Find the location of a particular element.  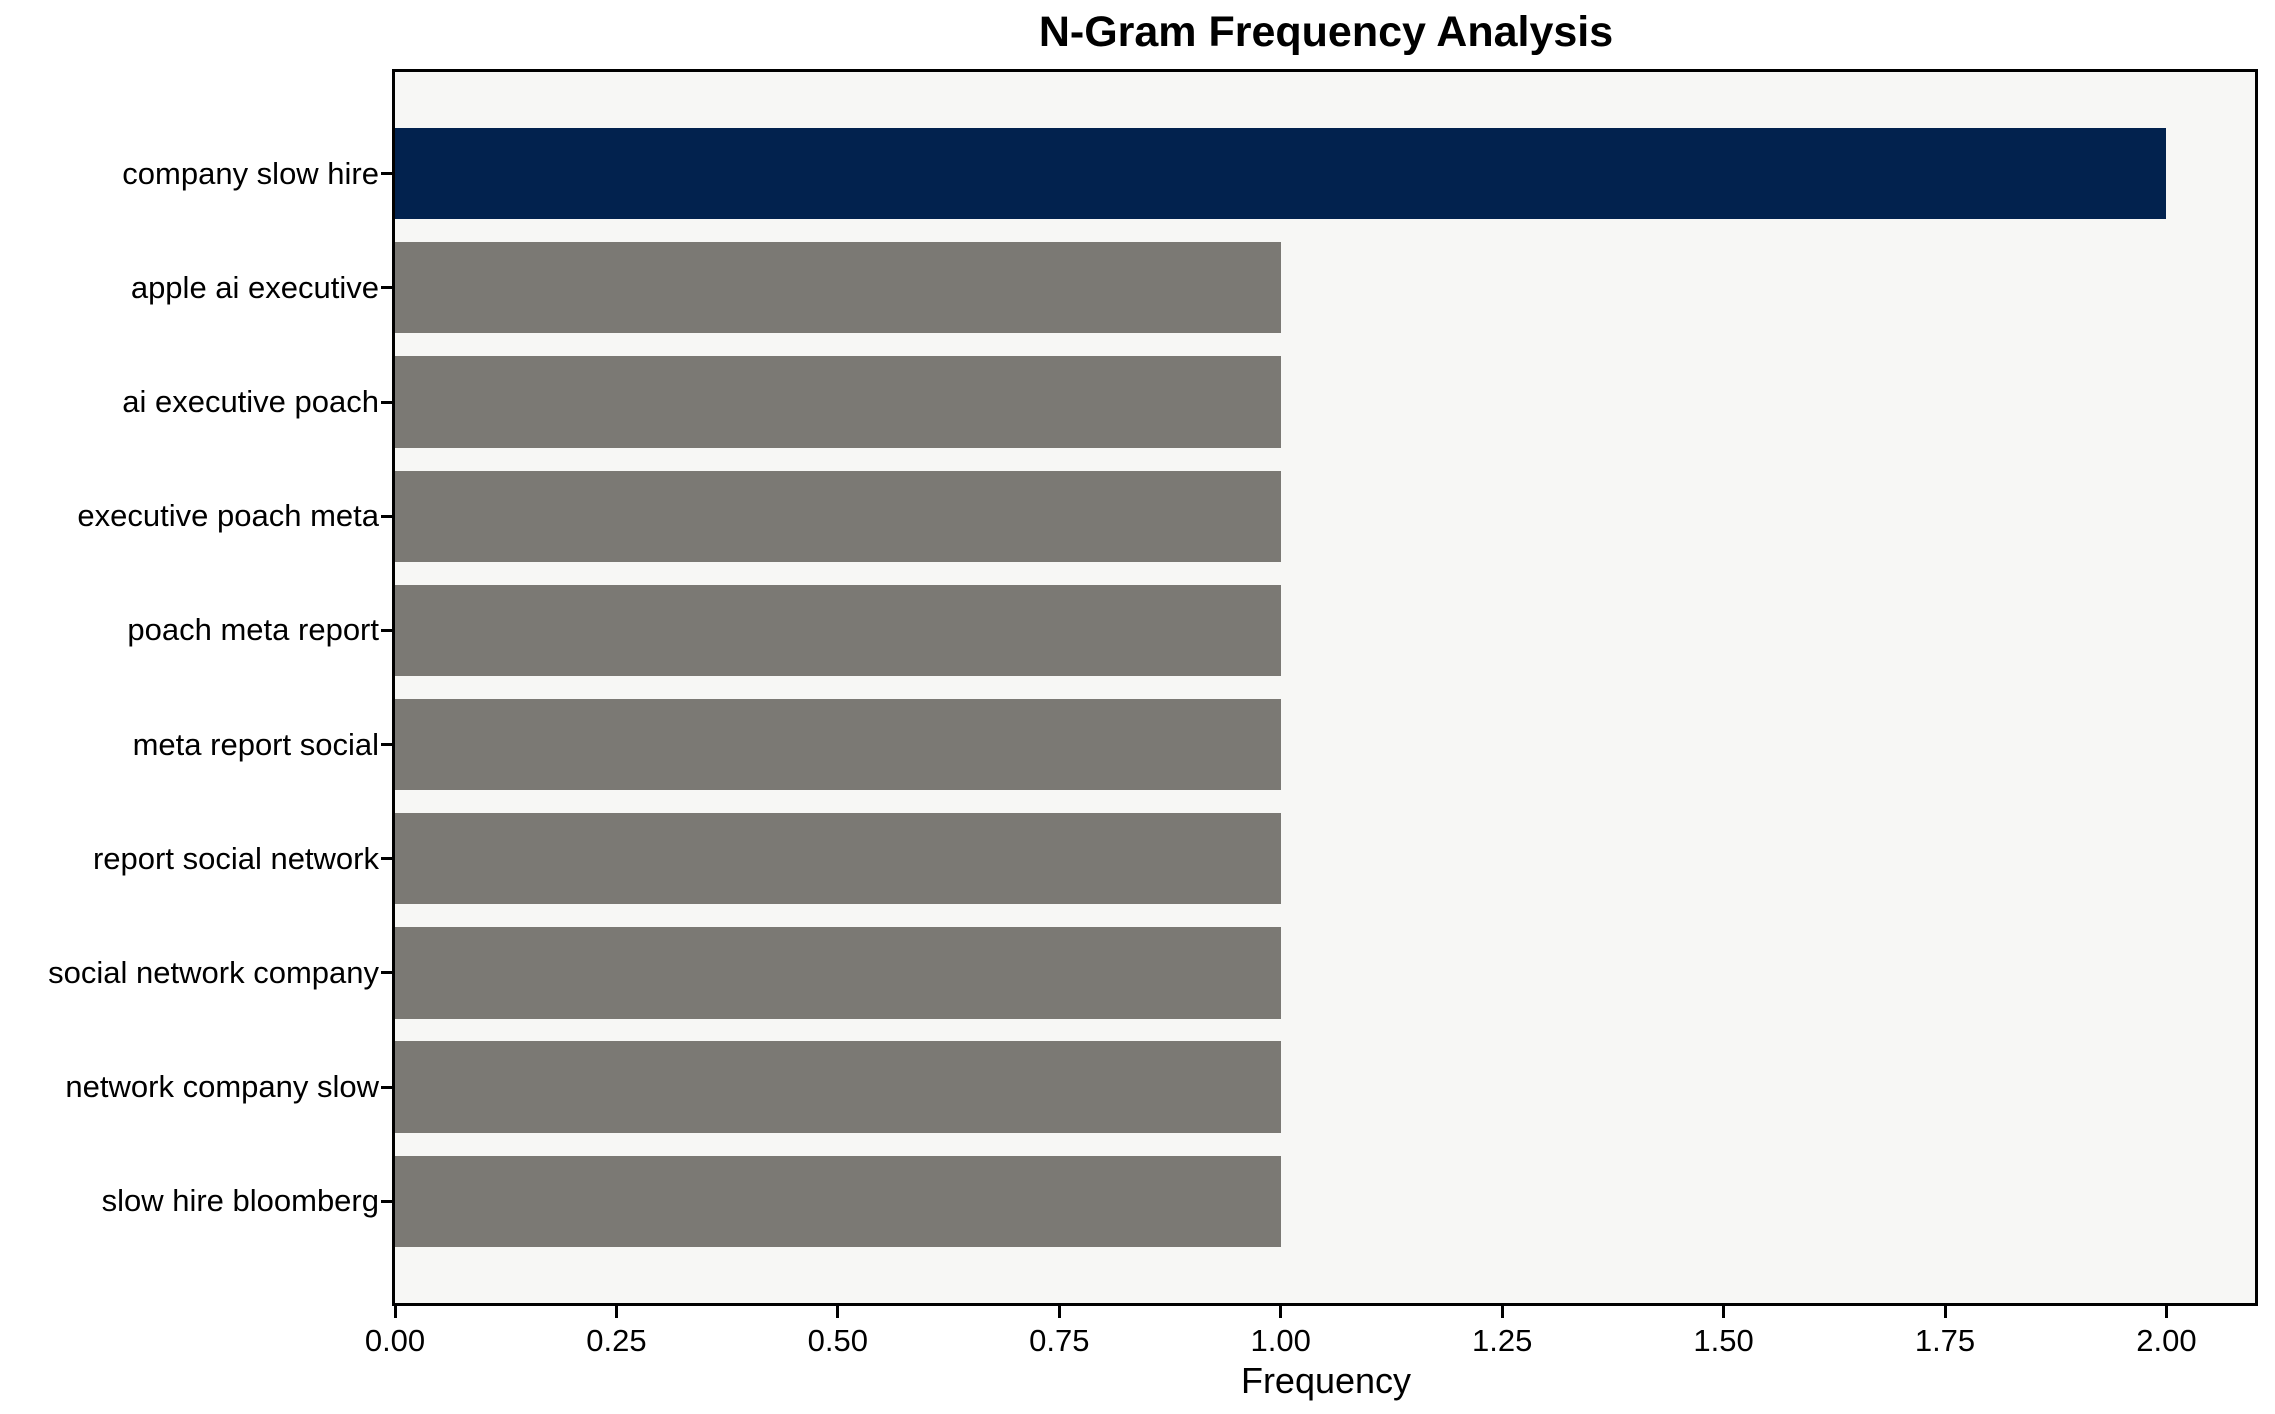

bar-company-slow-hire is located at coordinates (1281, 173).